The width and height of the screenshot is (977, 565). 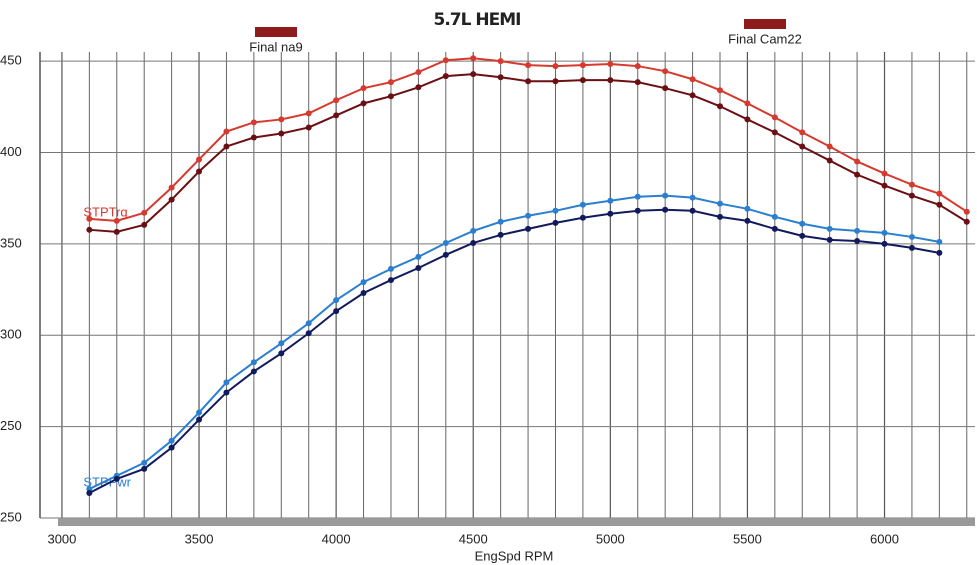 What do you see at coordinates (105, 211) in the screenshot?
I see `series-label: STPTrq` at bounding box center [105, 211].